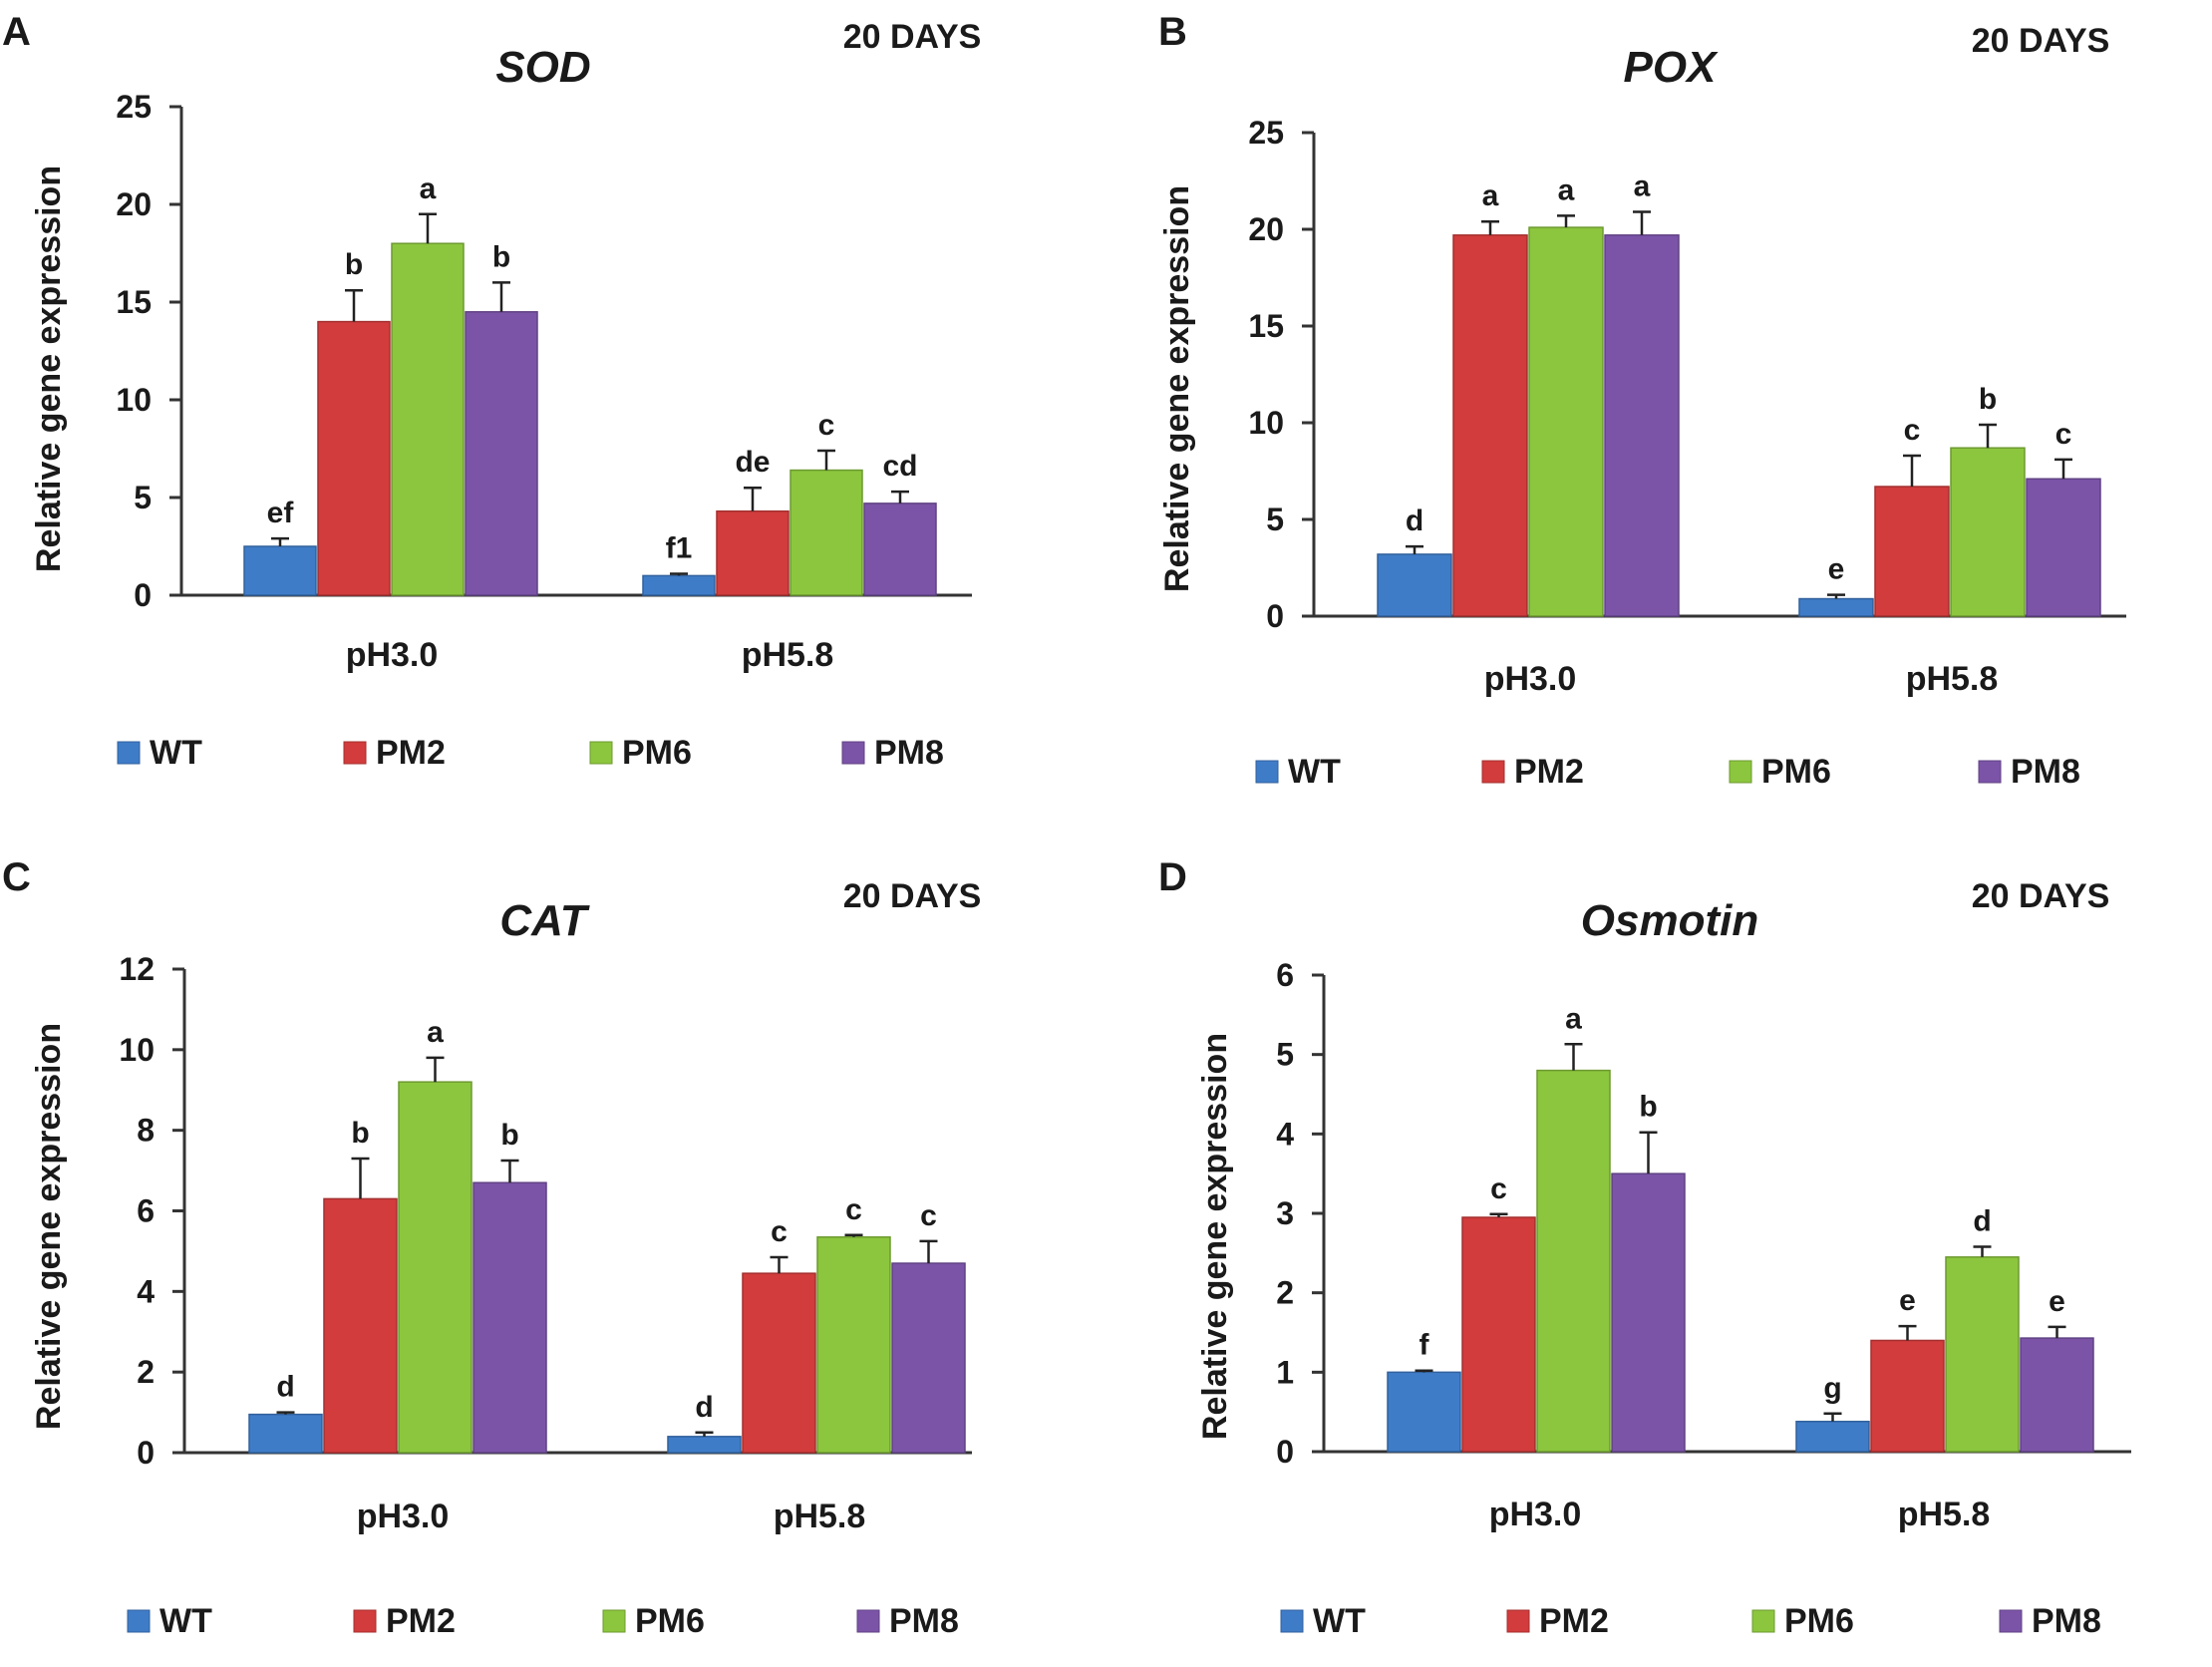 The width and height of the screenshot is (2212, 1667). I want to click on y-tick-label: 25, so click(134, 107).